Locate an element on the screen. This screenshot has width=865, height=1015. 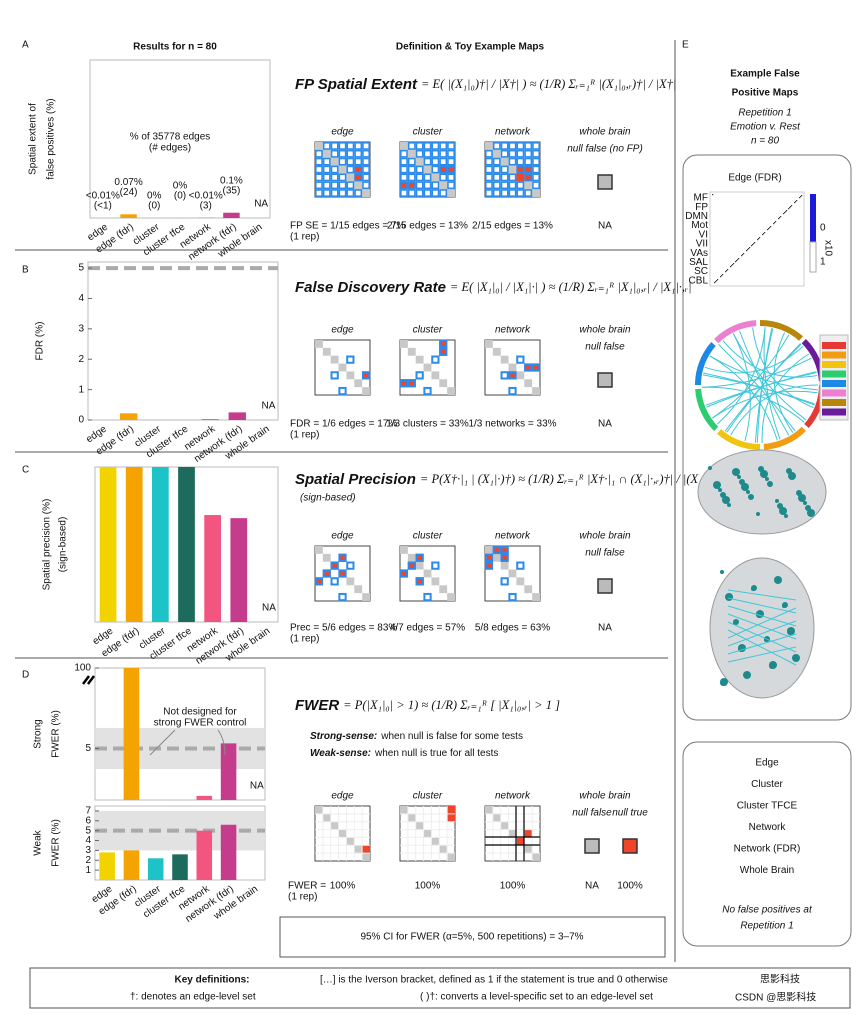
matrix-label: SC is located at coordinates (701, 271).